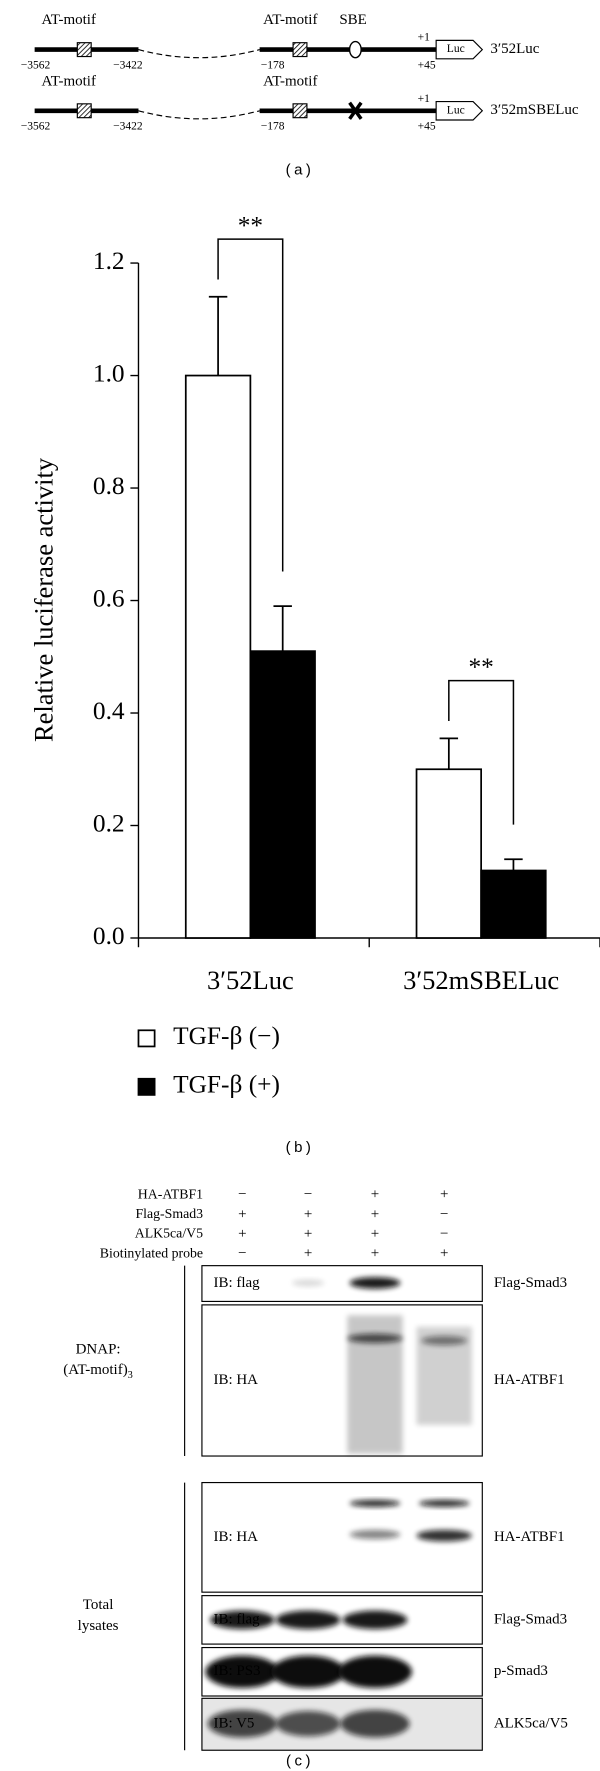  What do you see at coordinates (300, 170) in the screenshot?
I see `caption: (a)` at bounding box center [300, 170].